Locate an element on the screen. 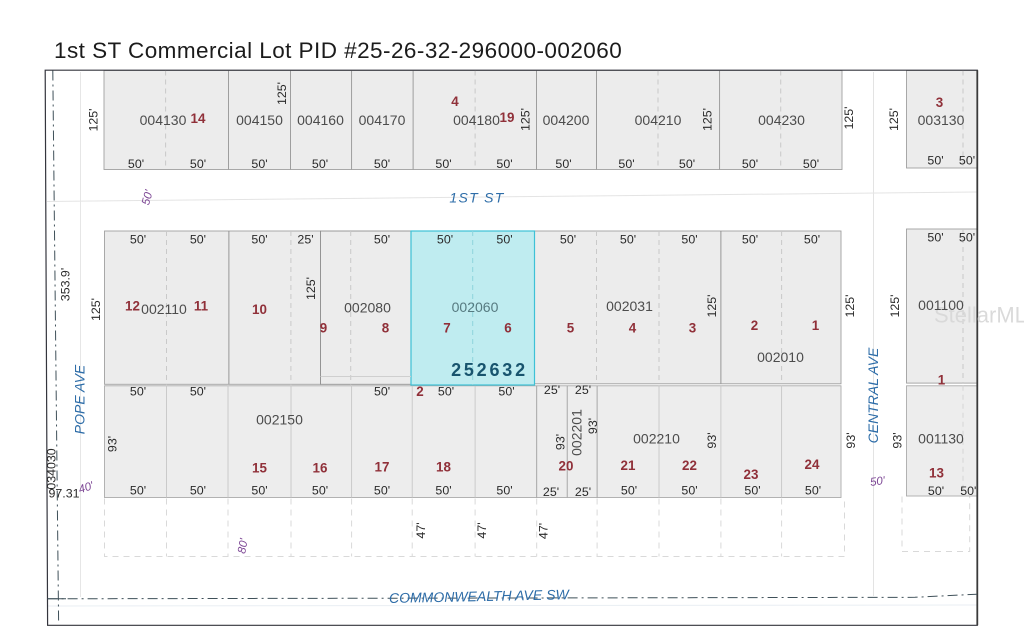 The height and width of the screenshot is (628, 1024). svg-text: 004200 is located at coordinates (566, 120).